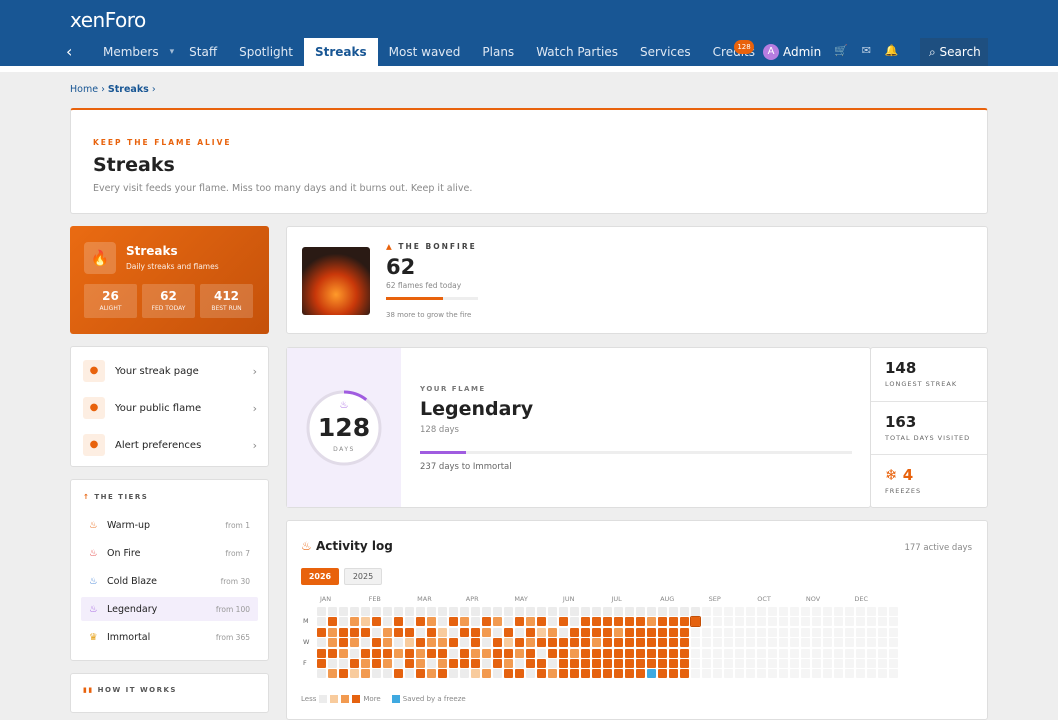 Image resolution: width=1058 pixels, height=720 pixels. What do you see at coordinates (203, 52) in the screenshot?
I see `nav-item: Staff` at bounding box center [203, 52].